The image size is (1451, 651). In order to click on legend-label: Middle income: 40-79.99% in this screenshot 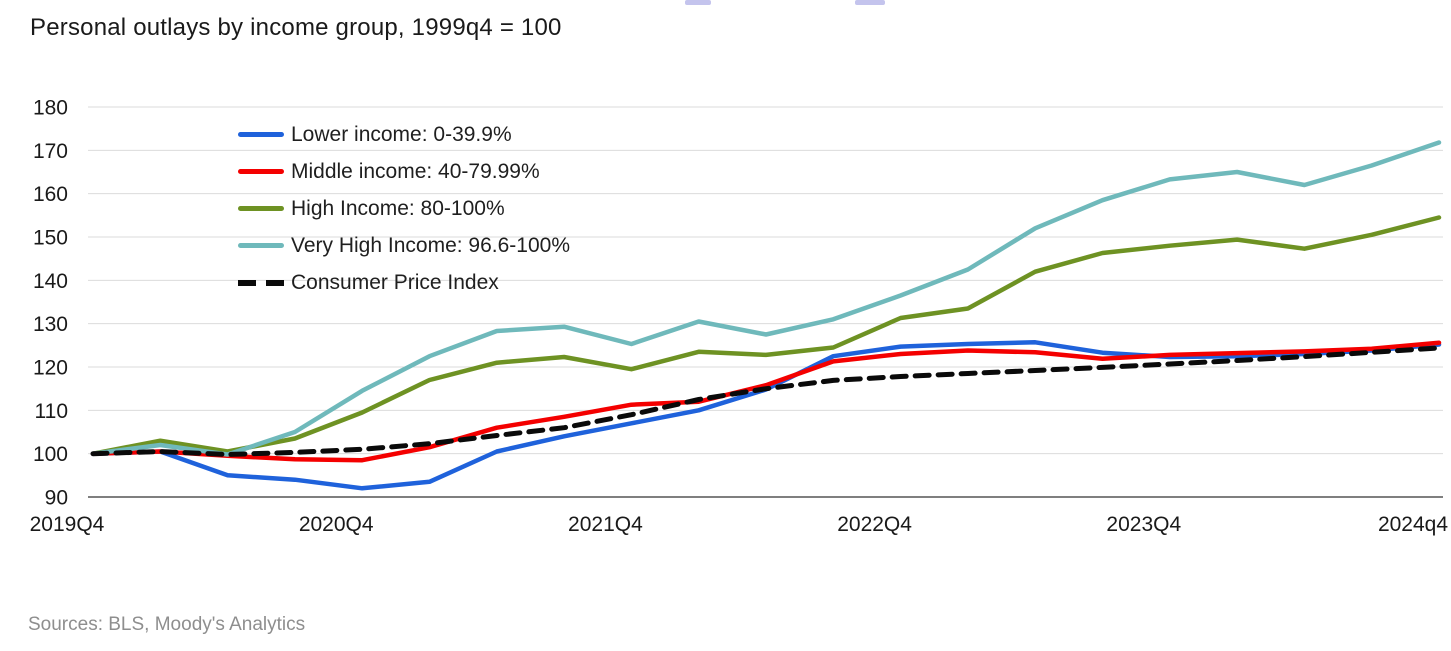, I will do `click(415, 171)`.